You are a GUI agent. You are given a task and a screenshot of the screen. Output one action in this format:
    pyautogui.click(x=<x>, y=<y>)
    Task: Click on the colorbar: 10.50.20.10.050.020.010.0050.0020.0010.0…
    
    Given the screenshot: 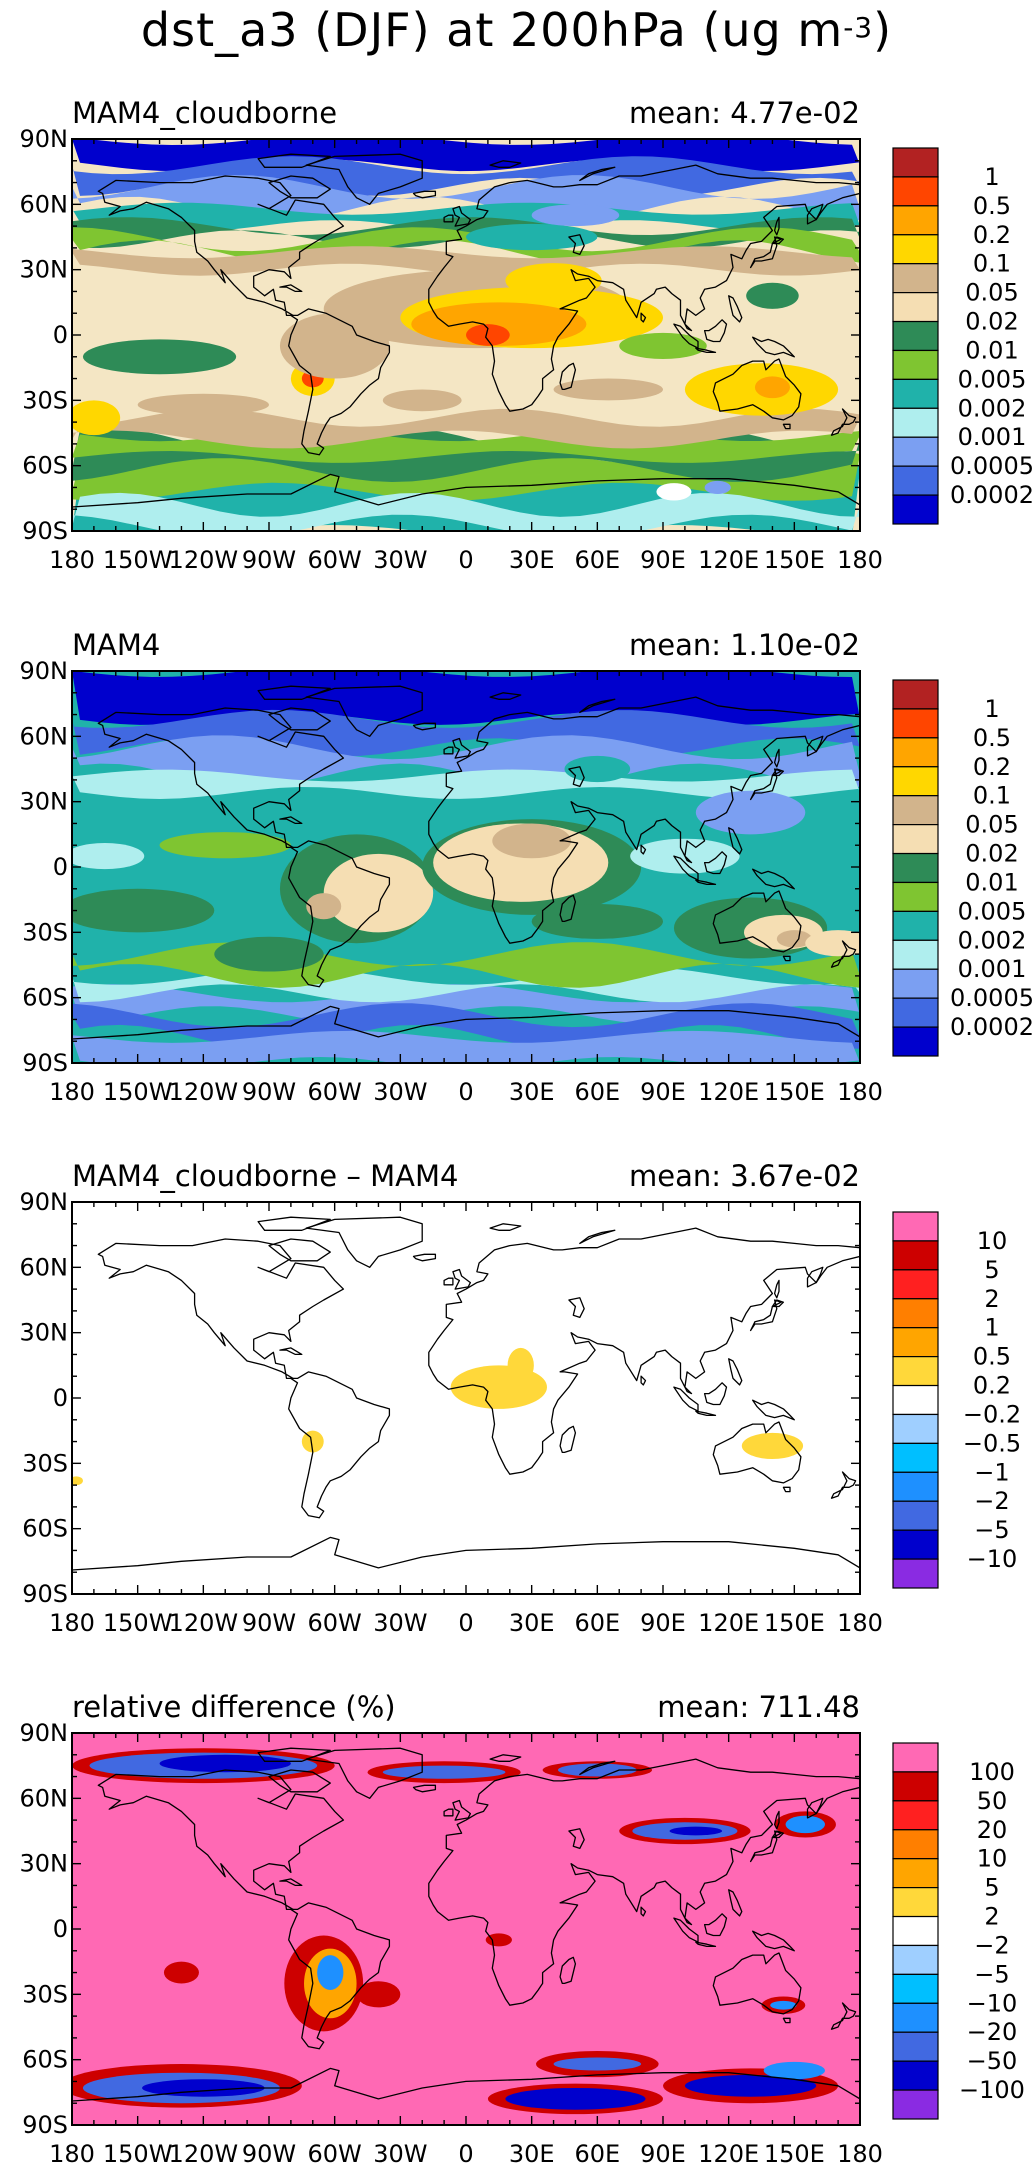 What is the action you would take?
    pyautogui.click(x=962, y=868)
    